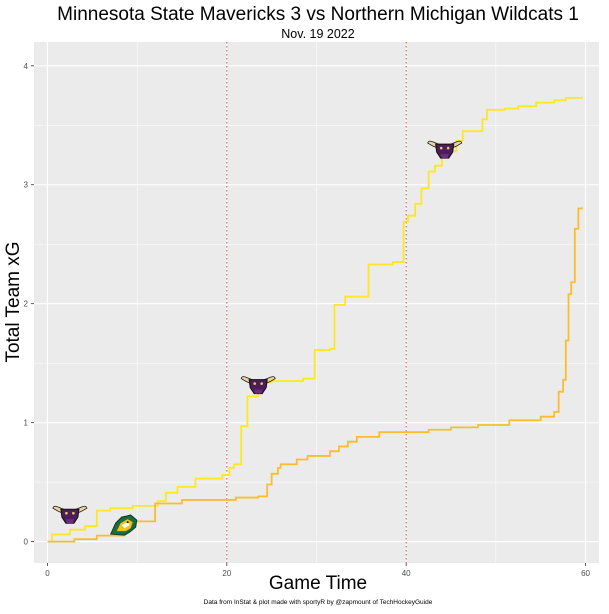 Image resolution: width=609 pixels, height=614 pixels. What do you see at coordinates (585, 573) in the screenshot?
I see `x-tick-label: 60` at bounding box center [585, 573].